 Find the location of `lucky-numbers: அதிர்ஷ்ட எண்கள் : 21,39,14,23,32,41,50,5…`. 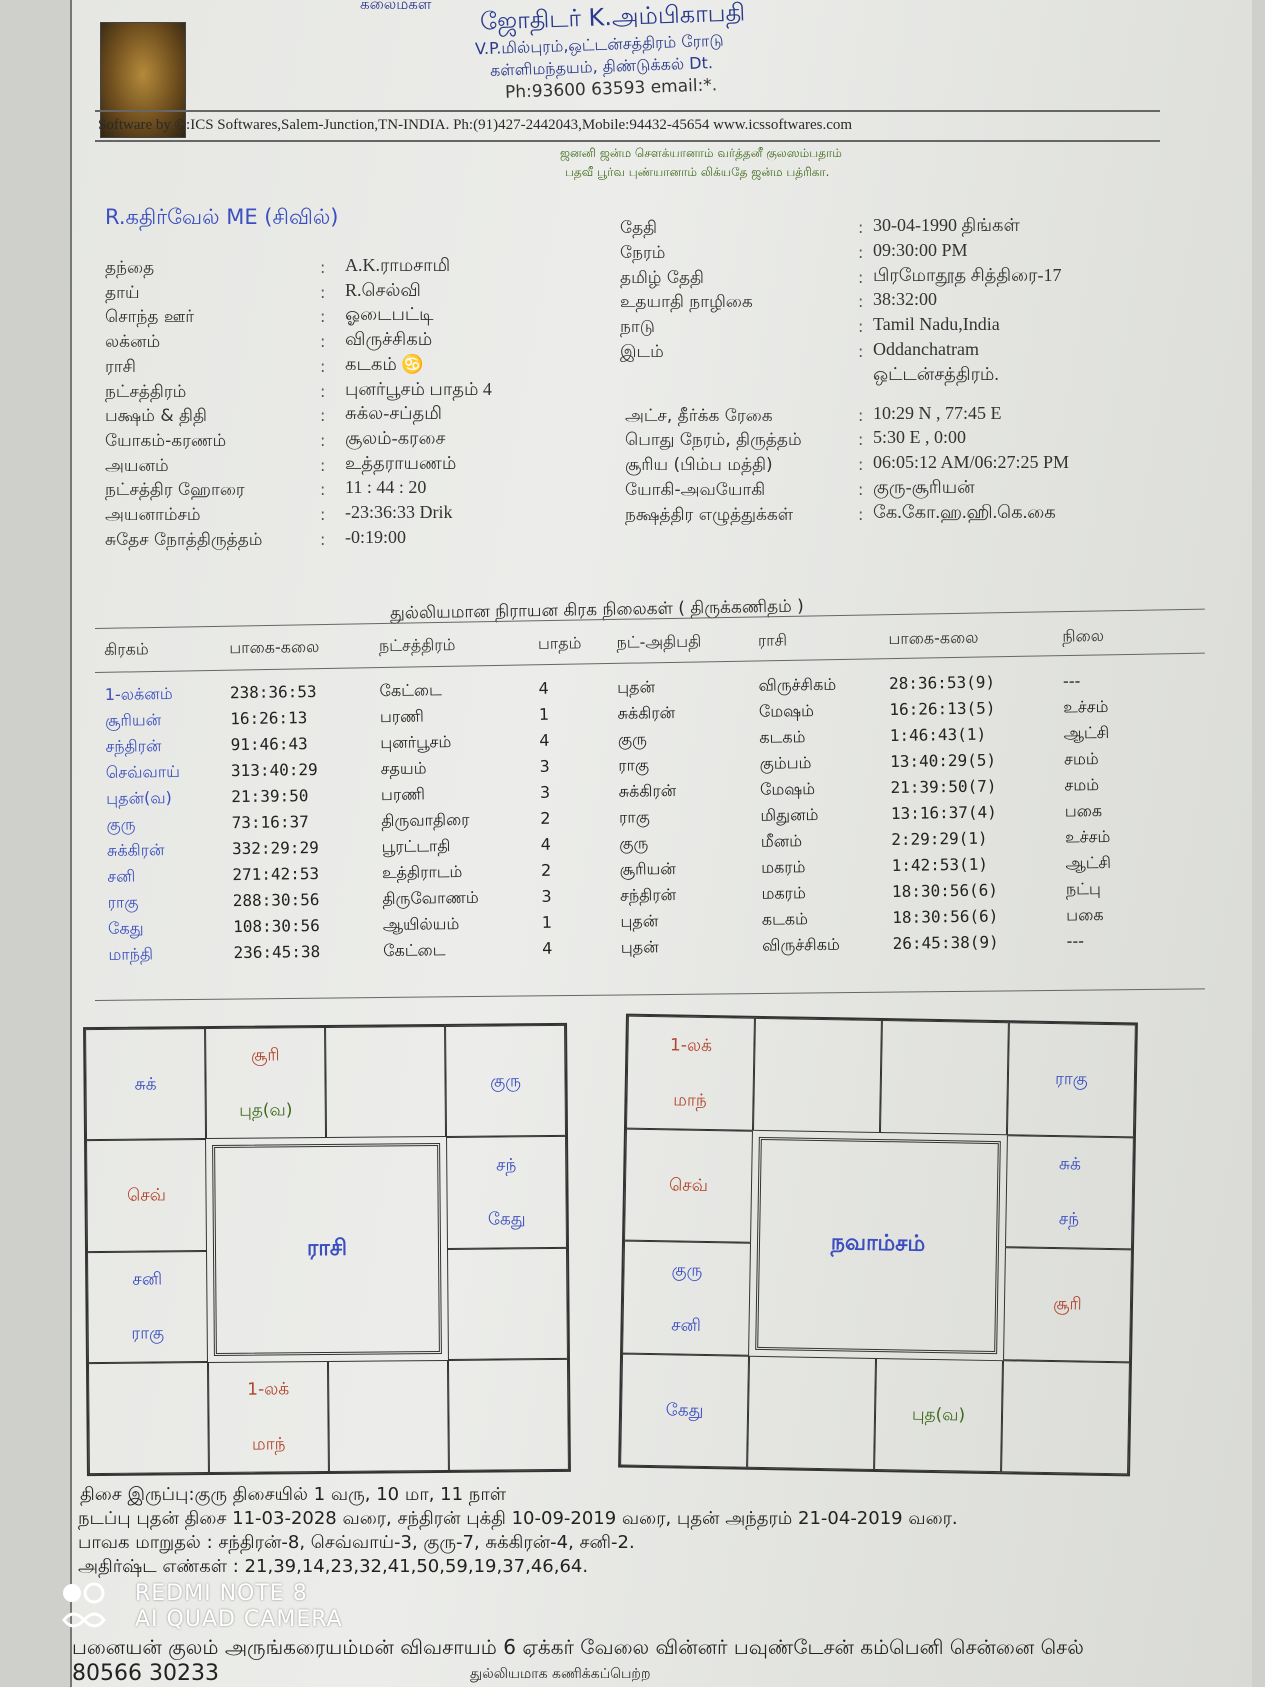

lucky-numbers: அதிர்ஷ்ட எண்கள் : 21,39,14,23,32,41,50,5… is located at coordinates (333, 1566).